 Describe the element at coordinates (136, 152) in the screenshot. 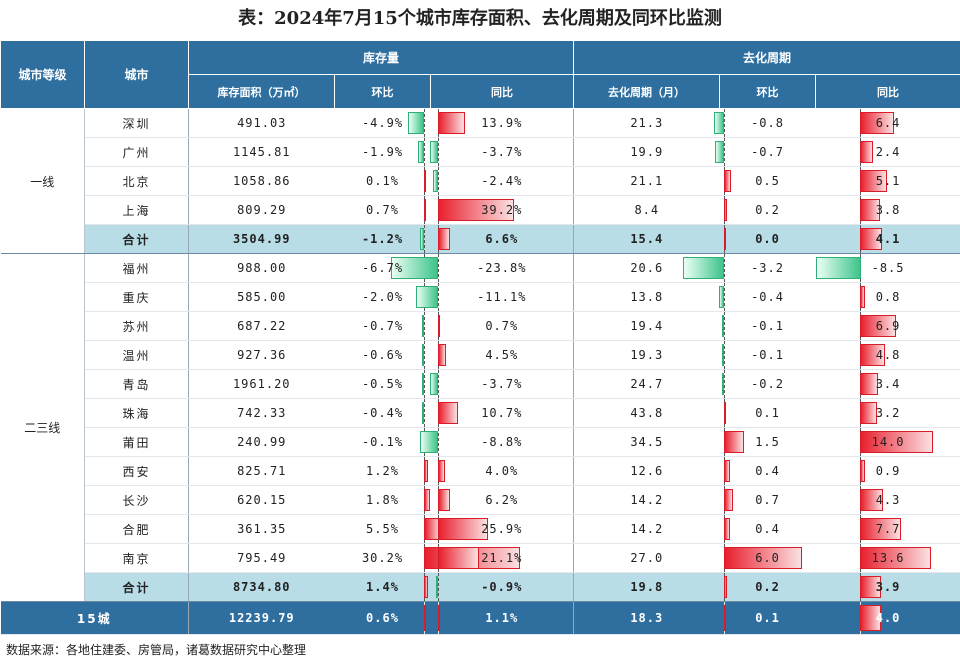

I see `table-row-city: 广州` at that location.